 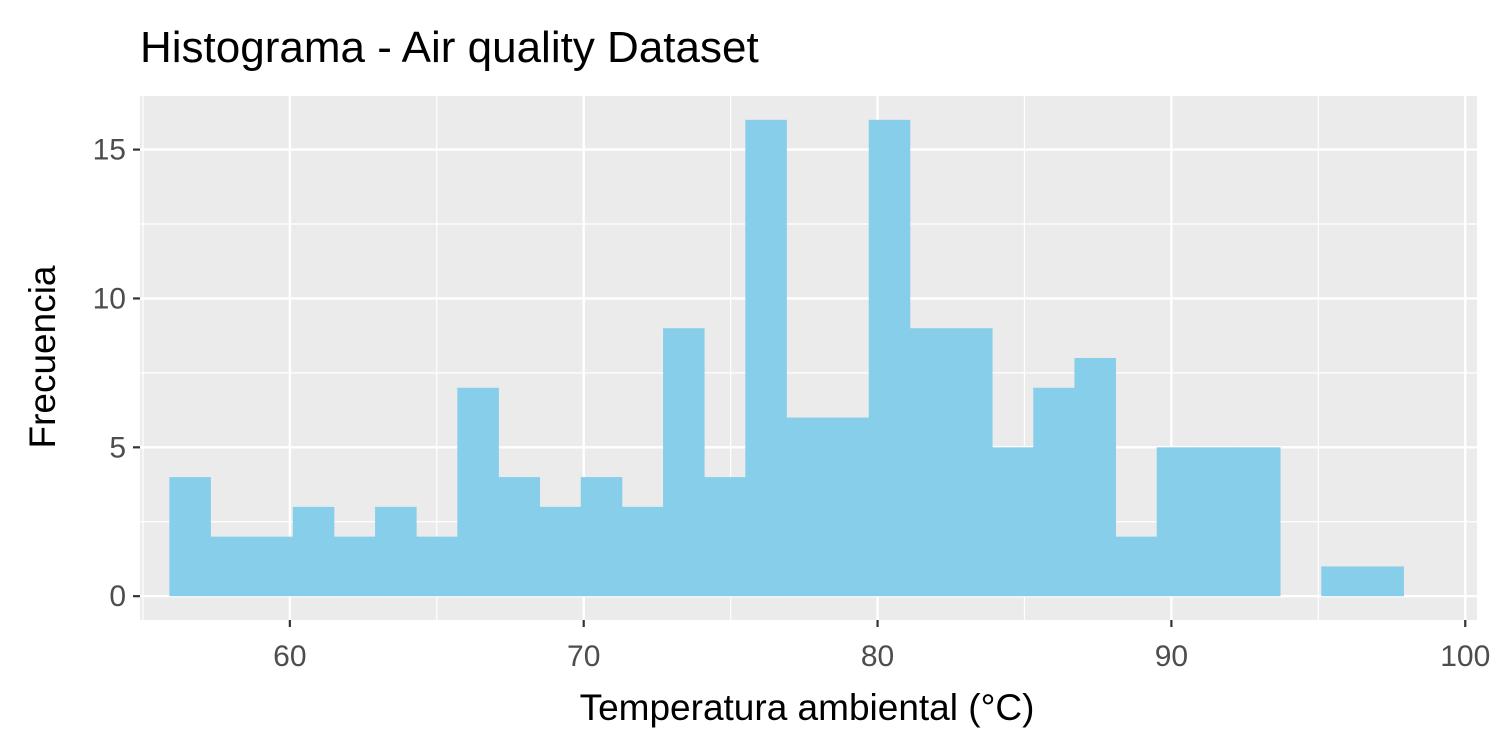 What do you see at coordinates (877, 656) in the screenshot?
I see `x-tick-label: 80` at bounding box center [877, 656].